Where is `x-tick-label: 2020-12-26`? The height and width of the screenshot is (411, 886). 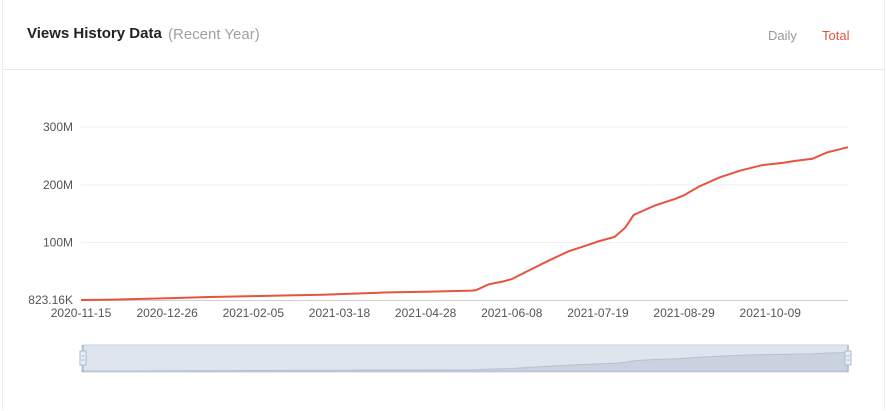
x-tick-label: 2020-12-26 is located at coordinates (167, 313).